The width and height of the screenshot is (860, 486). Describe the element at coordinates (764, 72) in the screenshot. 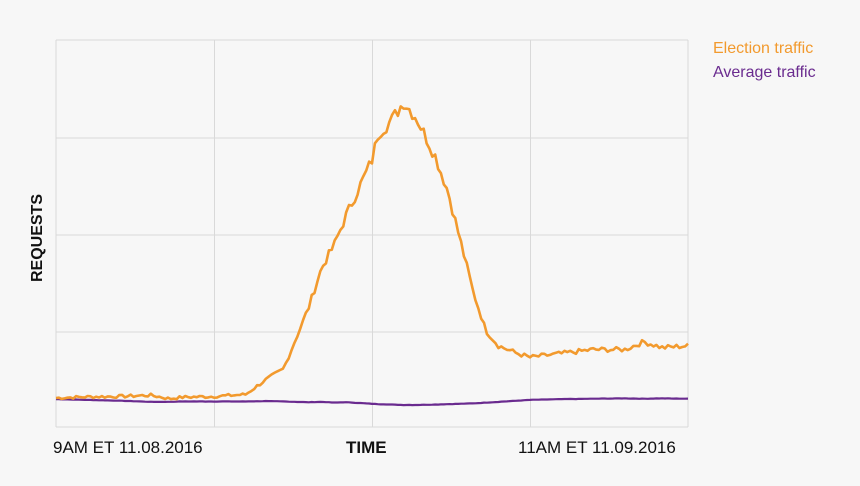

I see `legend-average-traffic: Average traffic` at that location.